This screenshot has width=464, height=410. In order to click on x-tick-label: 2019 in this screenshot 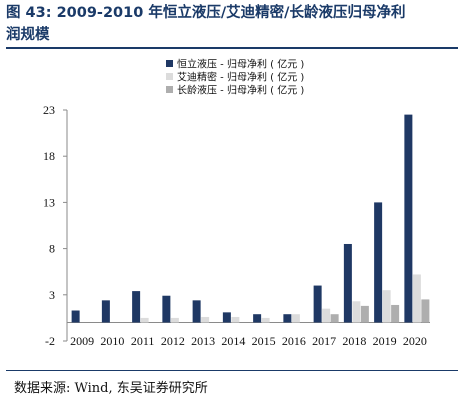, I will do `click(385, 341)`.